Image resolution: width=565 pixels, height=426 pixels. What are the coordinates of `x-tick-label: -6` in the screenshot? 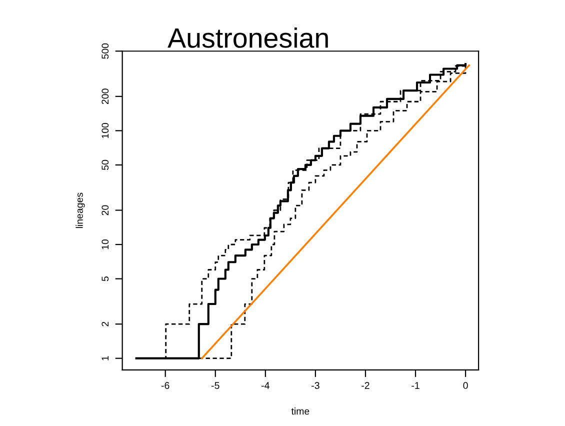 It's located at (165, 385).